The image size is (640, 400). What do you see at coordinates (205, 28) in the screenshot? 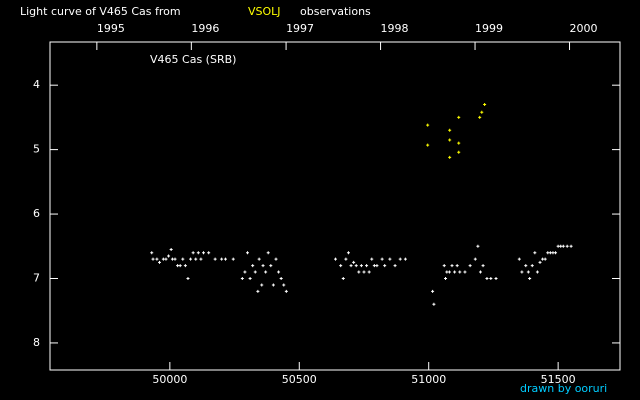
I see `x2-tick-label: 1996` at bounding box center [205, 28].